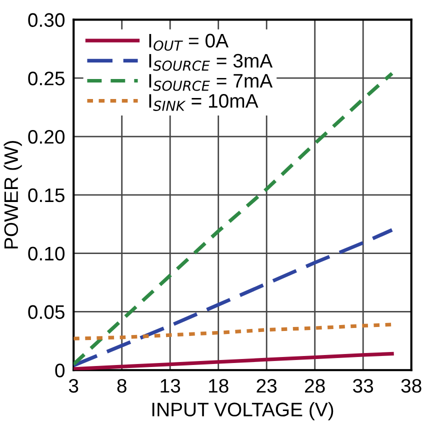 The height and width of the screenshot is (438, 433). I want to click on y-tick-label: 0.15, so click(46, 195).